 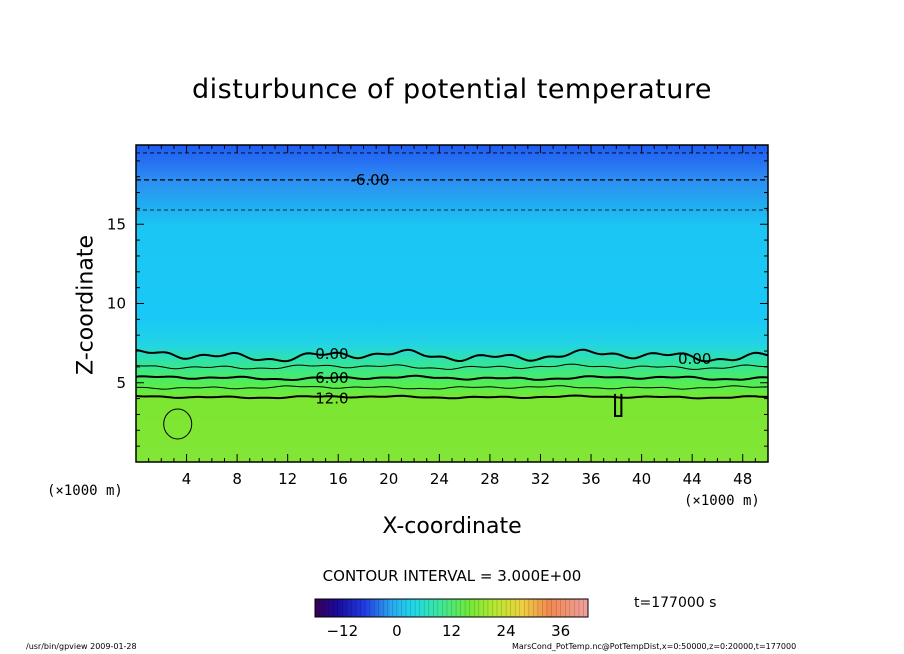 What do you see at coordinates (489, 479) in the screenshot?
I see `x-tick-label-28: 28` at bounding box center [489, 479].